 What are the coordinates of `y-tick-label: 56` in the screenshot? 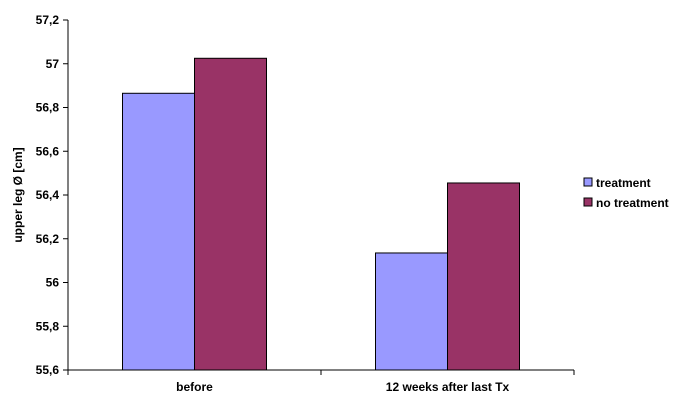 It's located at (53, 283).